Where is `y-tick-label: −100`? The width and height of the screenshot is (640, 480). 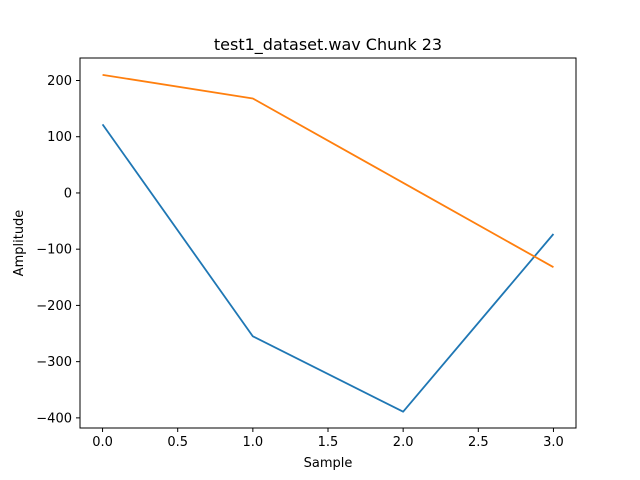 y-tick-label: −100 is located at coordinates (54, 250).